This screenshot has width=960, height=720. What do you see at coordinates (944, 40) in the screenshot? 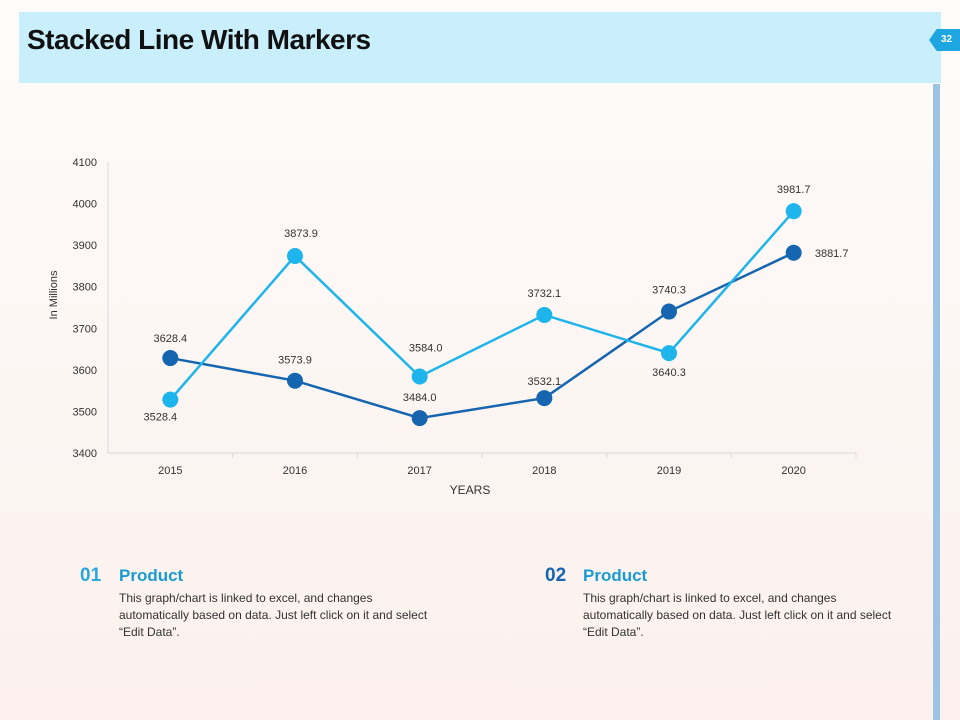
I see `page-number-badge: 32` at bounding box center [944, 40].